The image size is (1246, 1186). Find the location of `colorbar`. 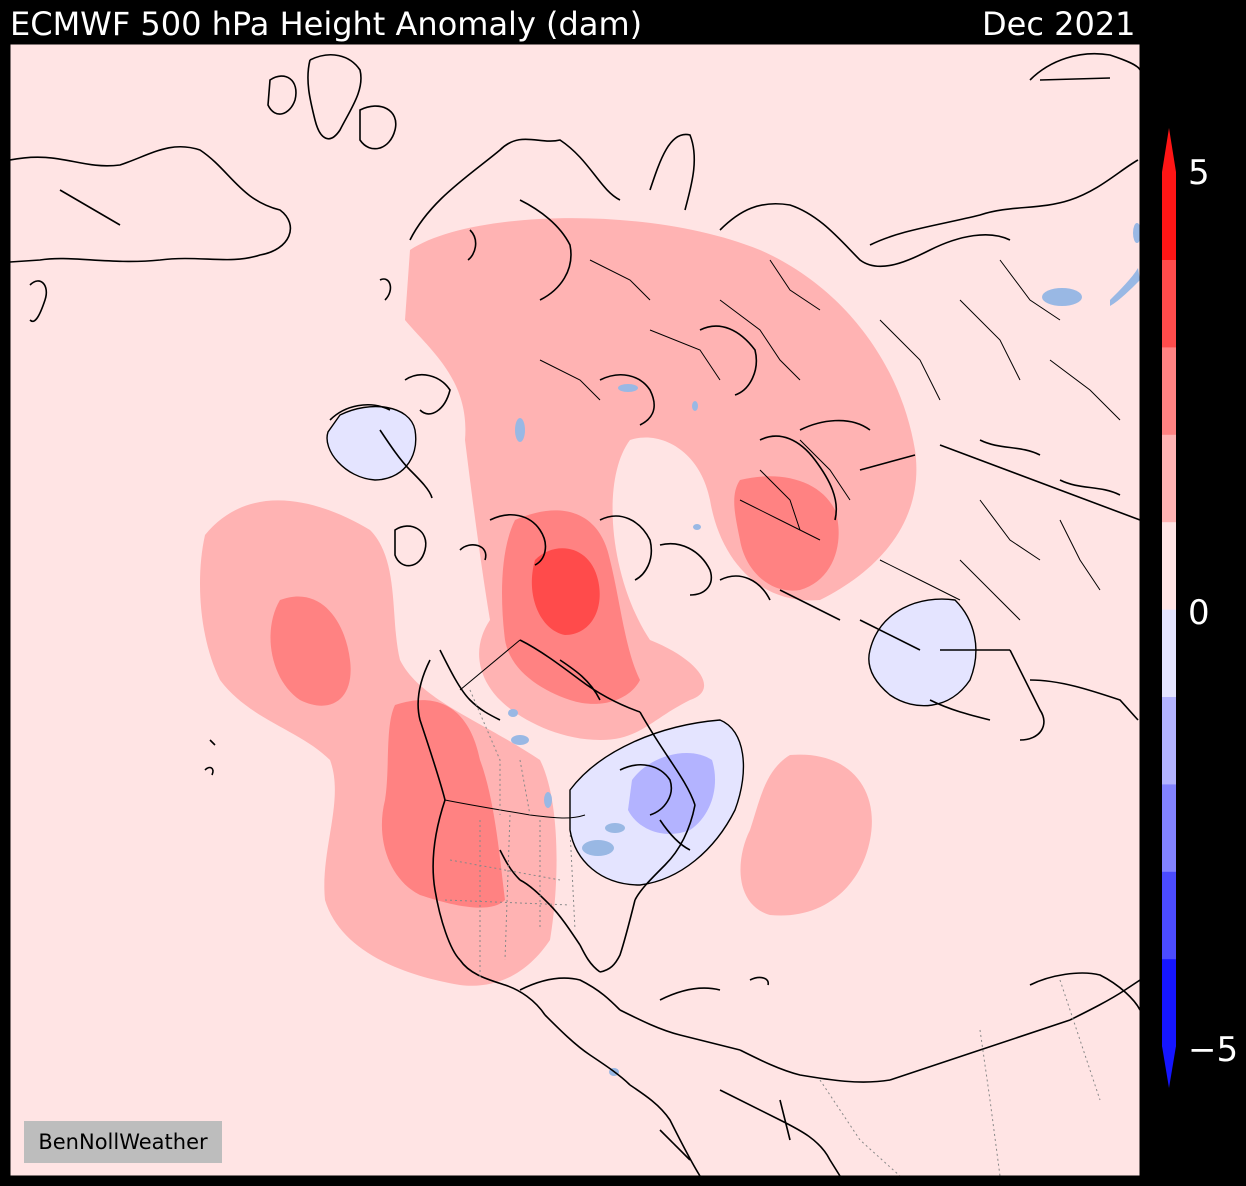

colorbar is located at coordinates (1169, 608).